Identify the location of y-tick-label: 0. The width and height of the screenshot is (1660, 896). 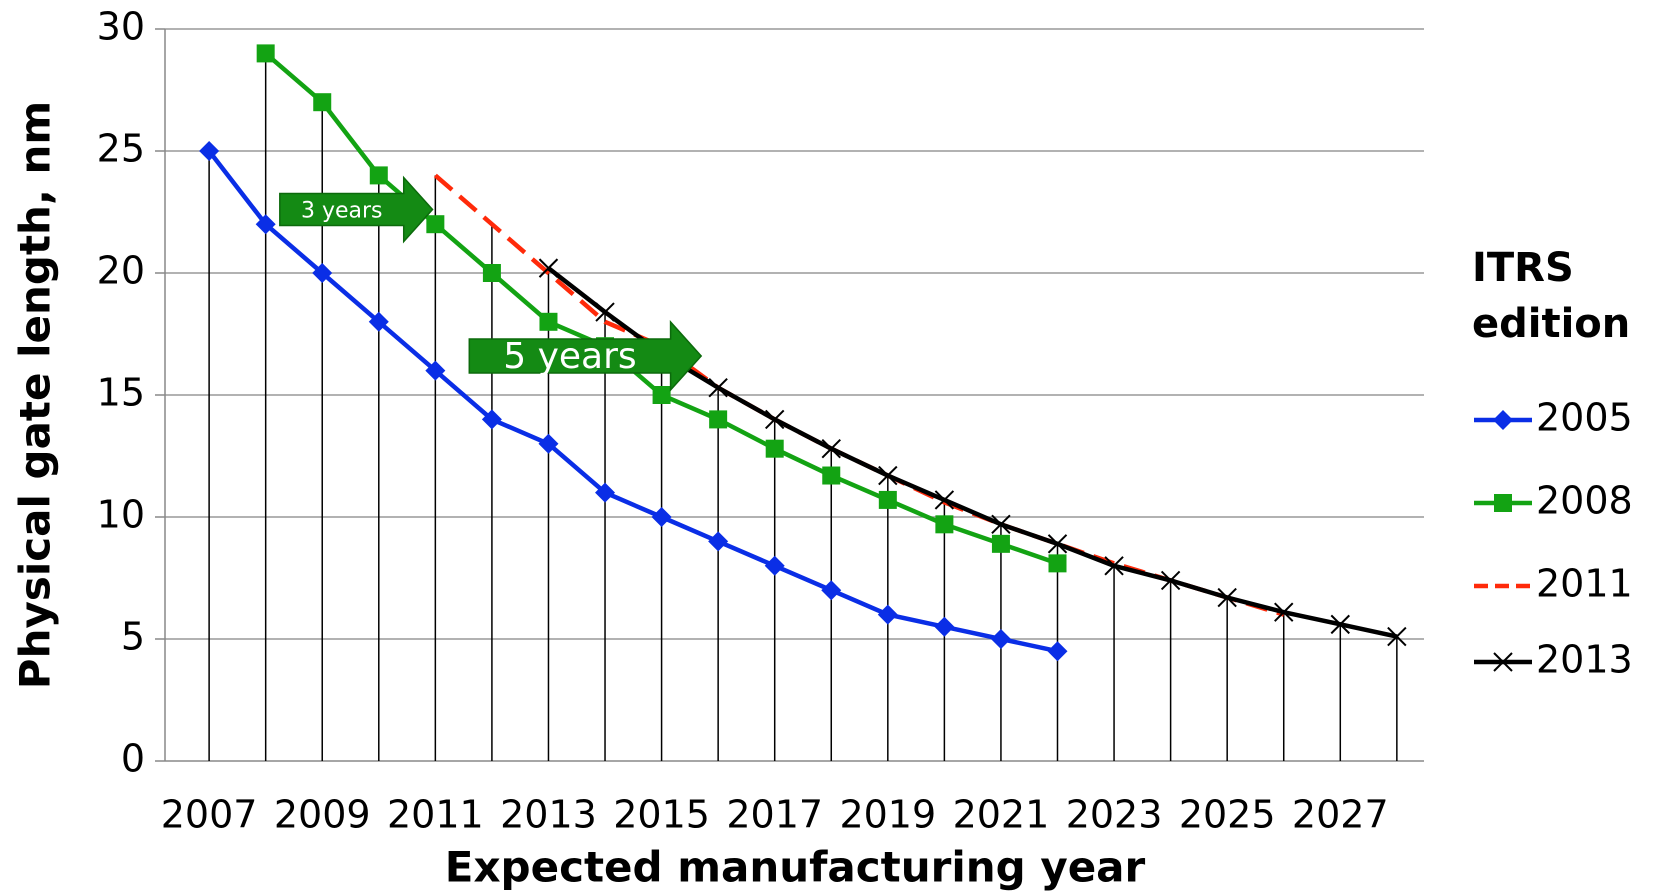
(133, 759).